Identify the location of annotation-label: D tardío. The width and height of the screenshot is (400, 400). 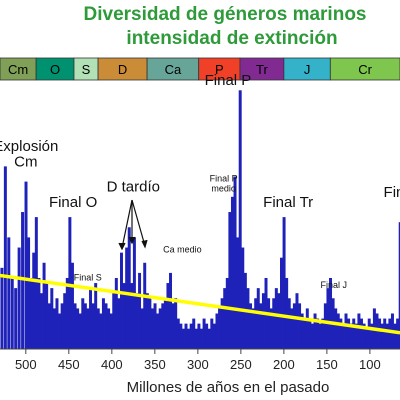
(133, 187).